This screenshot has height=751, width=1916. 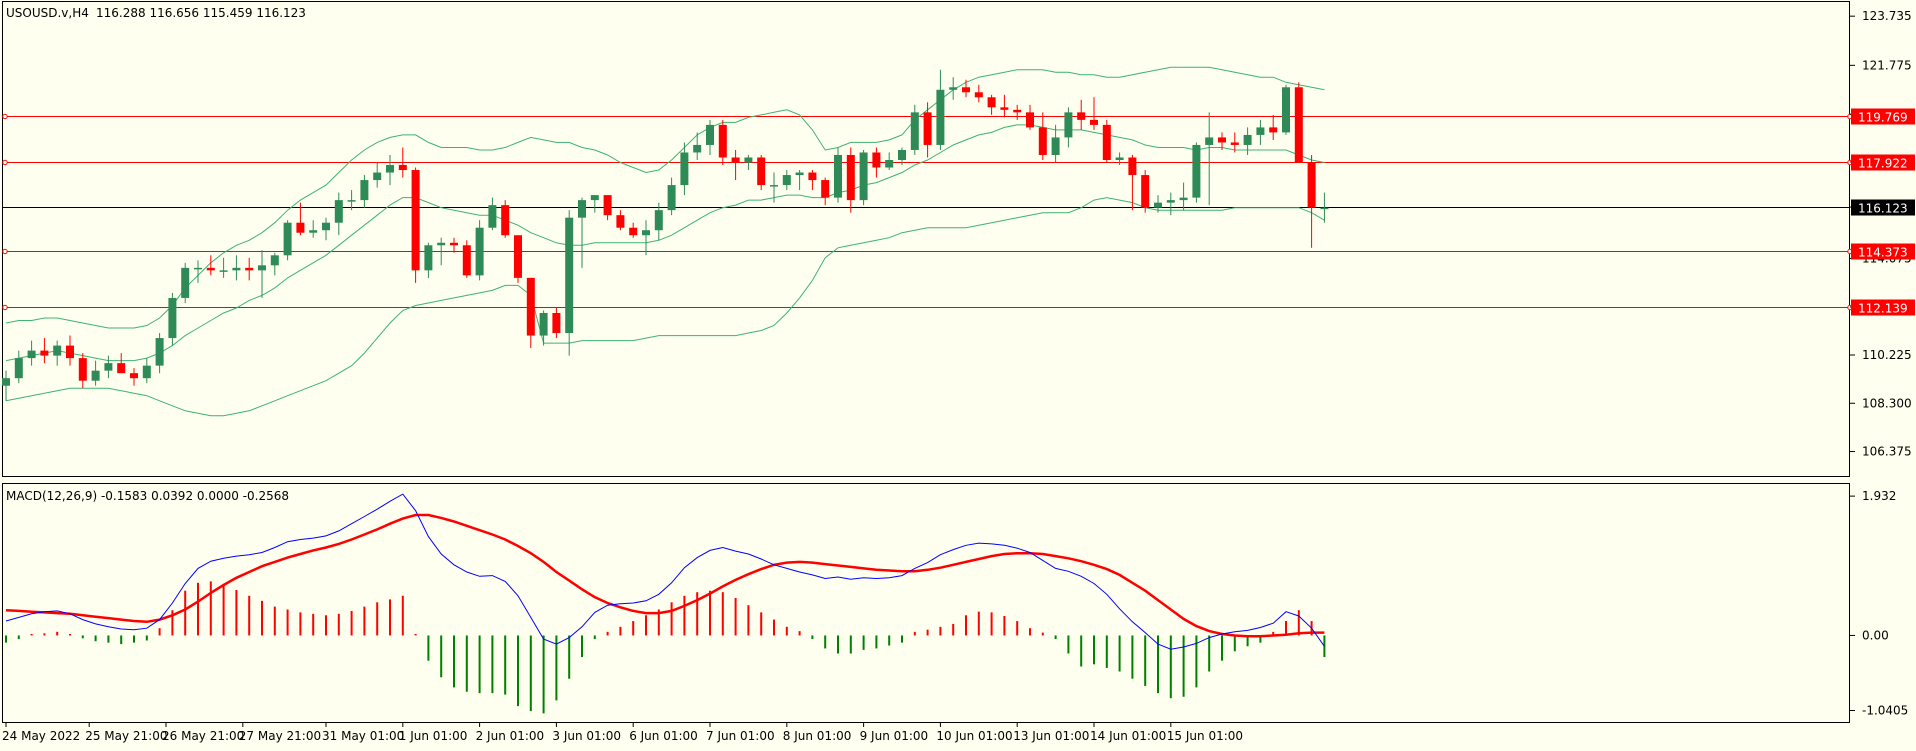 I want to click on time-tick-label: 14 Jun 01:00, so click(x=1128, y=736).